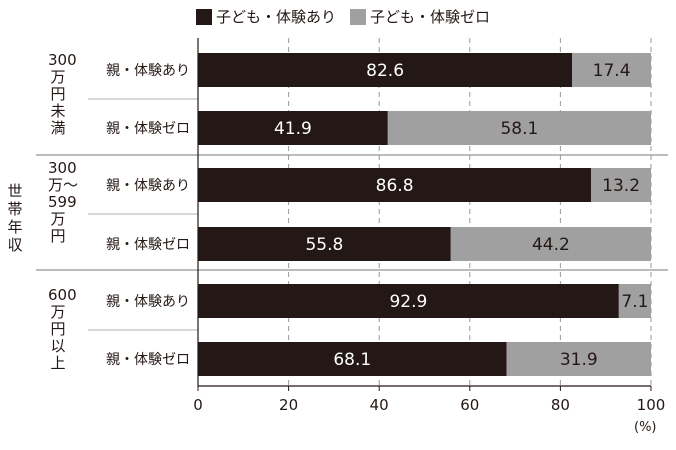  What do you see at coordinates (651, 405) in the screenshot?
I see `x-tick-label-100: 100` at bounding box center [651, 405].